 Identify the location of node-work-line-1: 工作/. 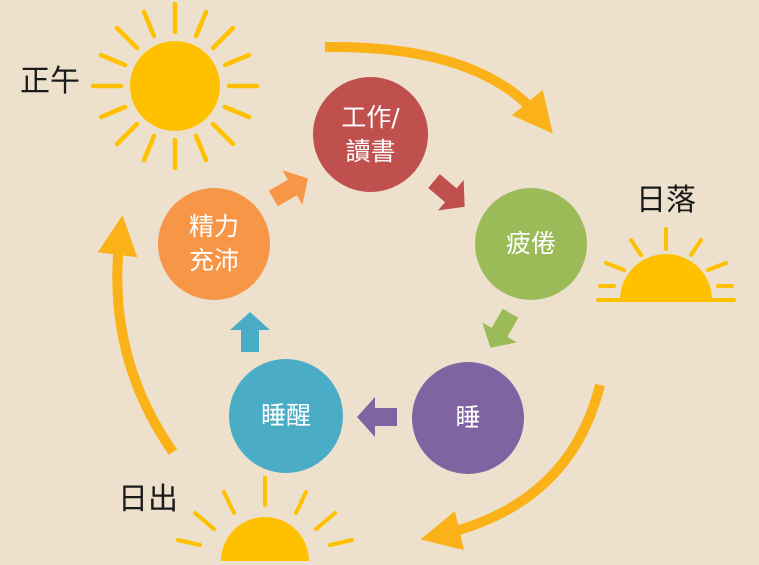
(370, 117).